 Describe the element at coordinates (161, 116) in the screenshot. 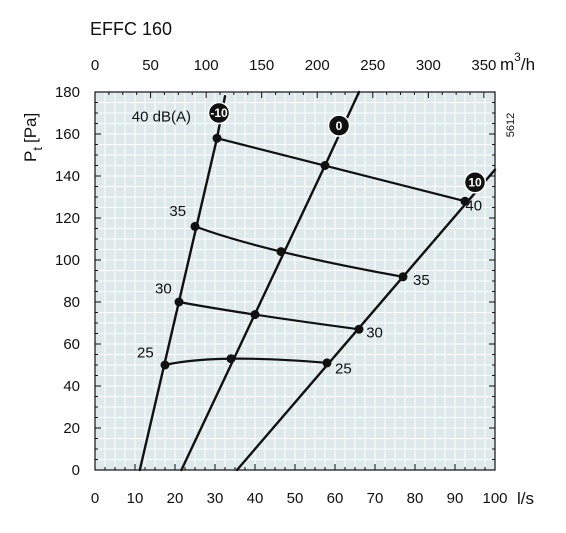

I see `sound-level-label: 40 dB(A)` at that location.